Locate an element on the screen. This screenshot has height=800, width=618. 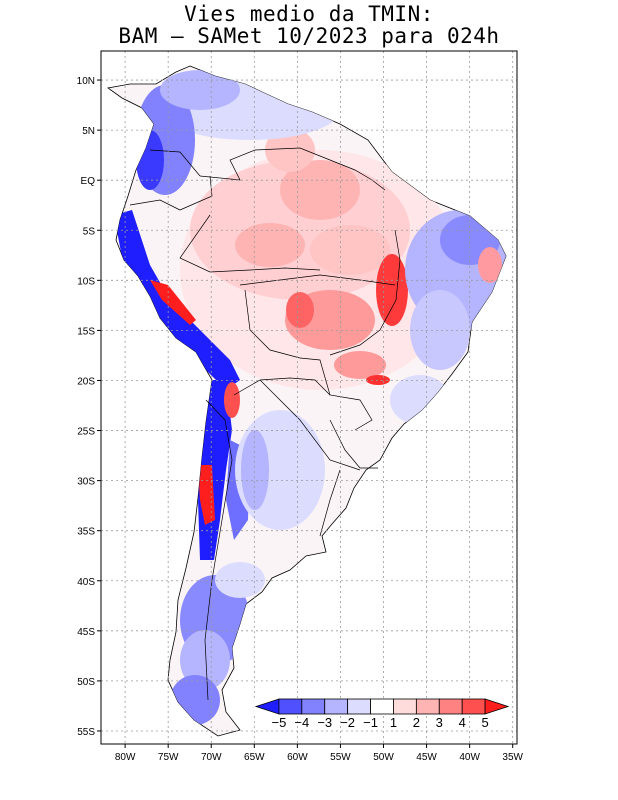
lat-tick-label: 35S is located at coordinates (86, 532).